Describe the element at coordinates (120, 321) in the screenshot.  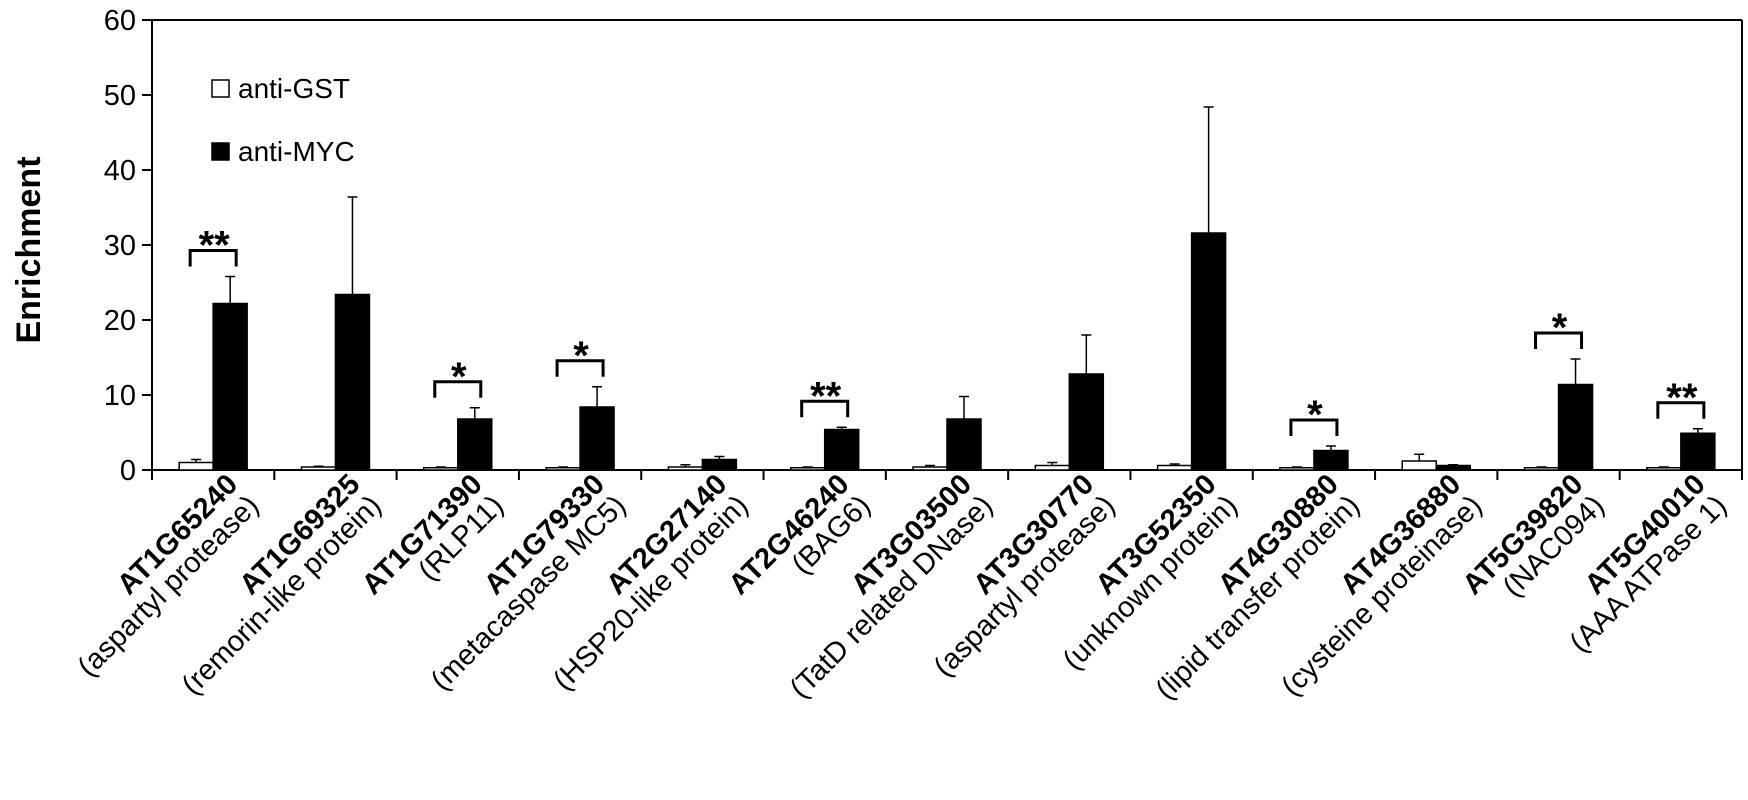
I see `y-tick-label: 20` at that location.